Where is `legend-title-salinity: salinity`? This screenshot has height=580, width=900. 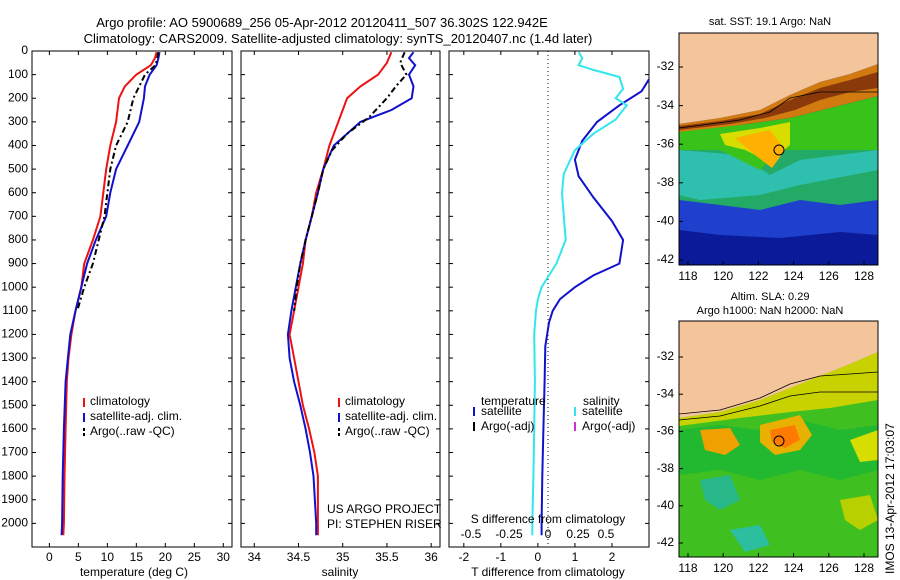 legend-title-salinity: salinity is located at coordinates (601, 401).